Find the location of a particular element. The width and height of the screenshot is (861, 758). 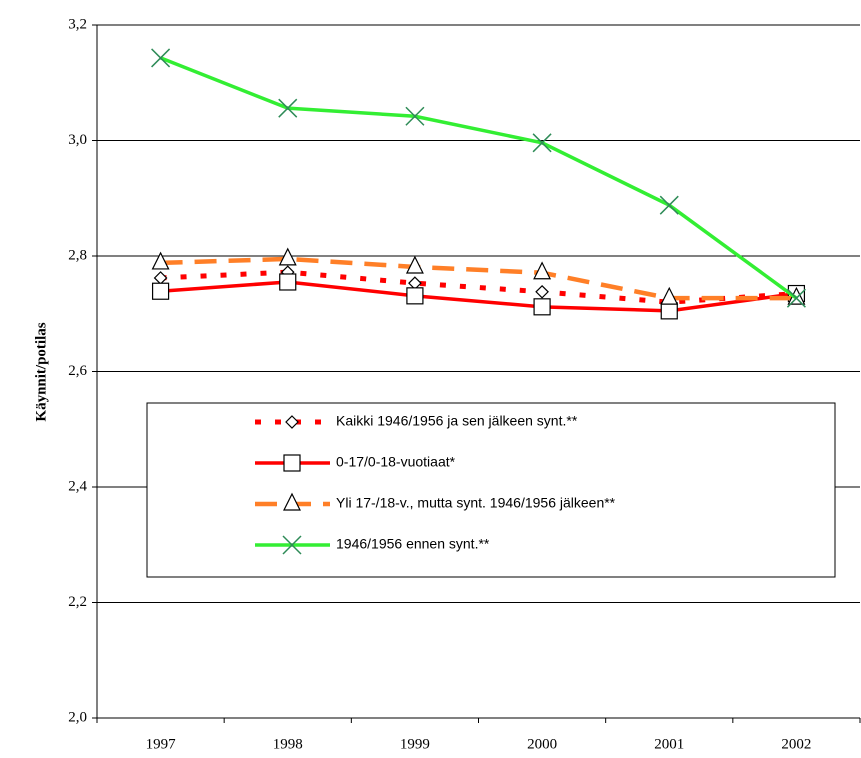

y-tick-label: 2,4 is located at coordinates (77, 486).